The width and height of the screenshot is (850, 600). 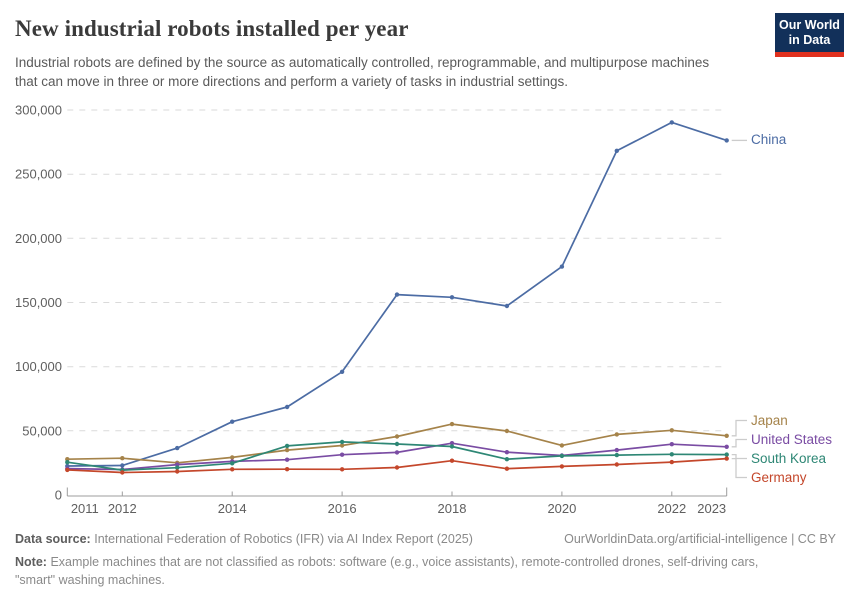 I want to click on y-tick-label: 50,000, so click(x=42, y=430).